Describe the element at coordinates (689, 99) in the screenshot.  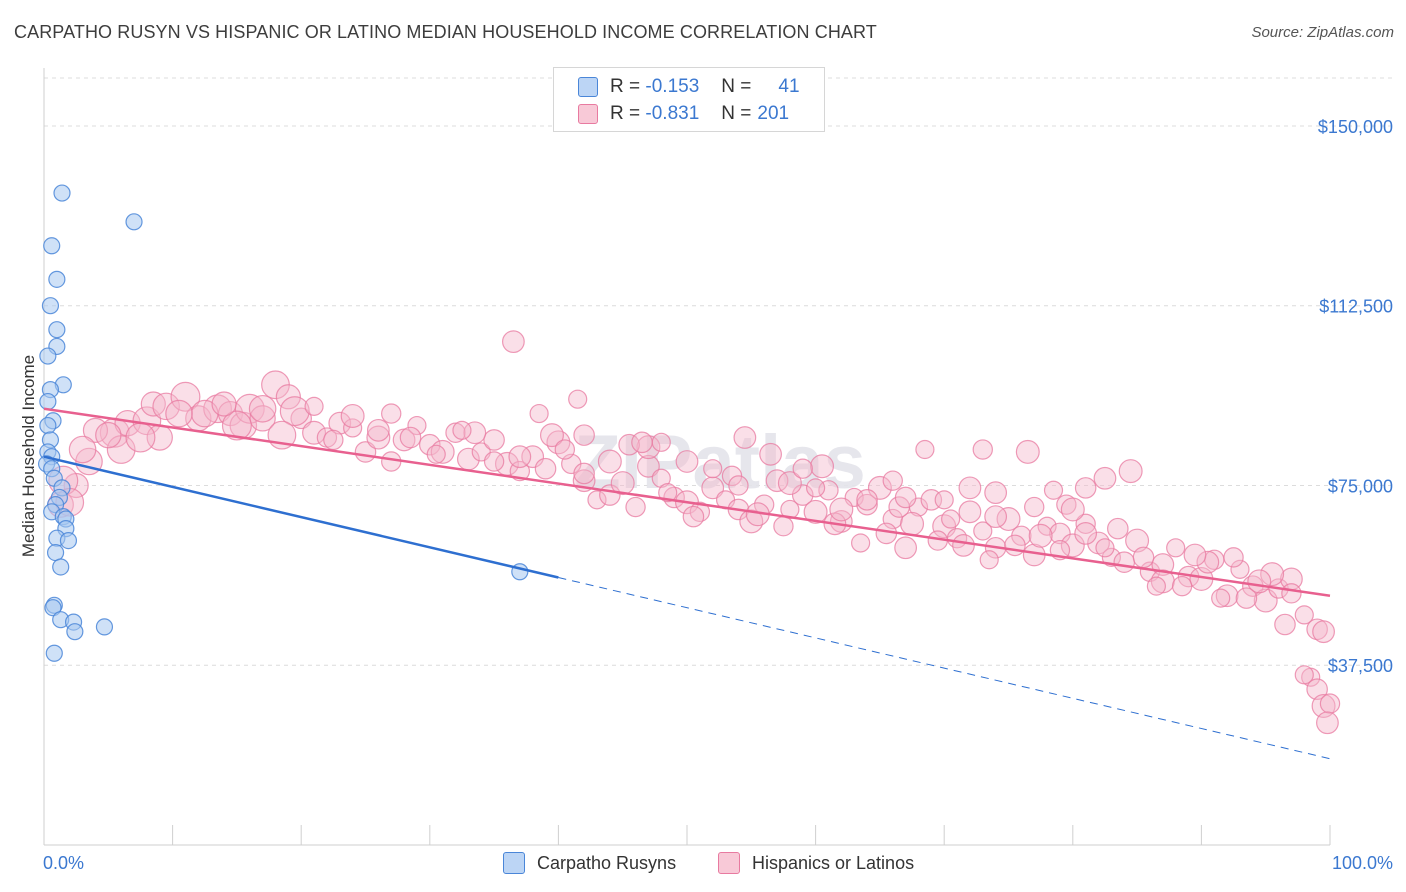
I see `correlation-legend: R = -0.153 N = 41 R = -0.831 N = 201` at that location.